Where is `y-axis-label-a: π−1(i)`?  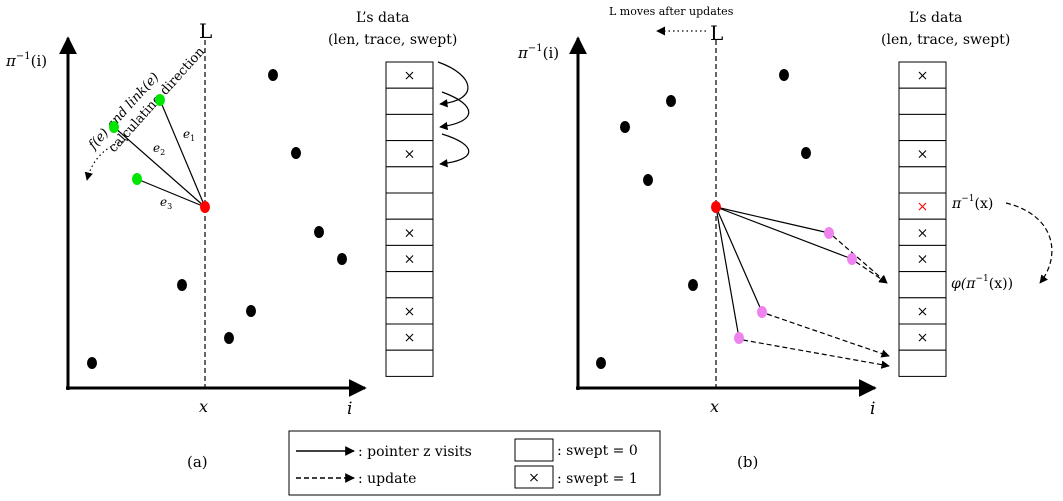
y-axis-label-a: π−1(i) is located at coordinates (26, 60).